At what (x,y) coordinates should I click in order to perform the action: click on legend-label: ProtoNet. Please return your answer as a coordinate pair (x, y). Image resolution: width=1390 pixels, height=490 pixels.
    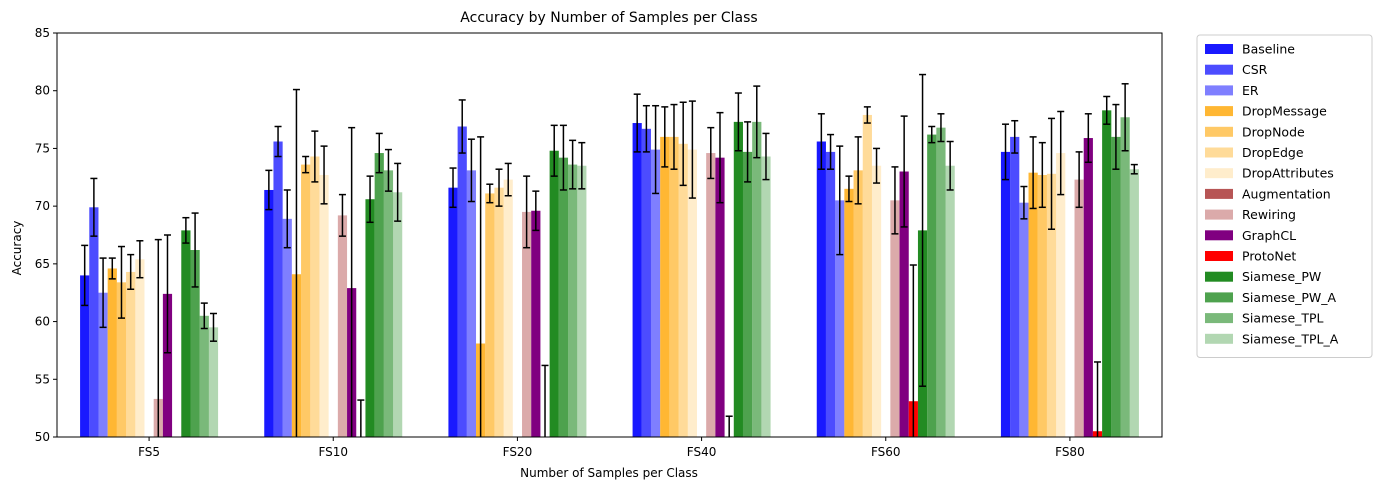
    Looking at the image, I should click on (1269, 256).